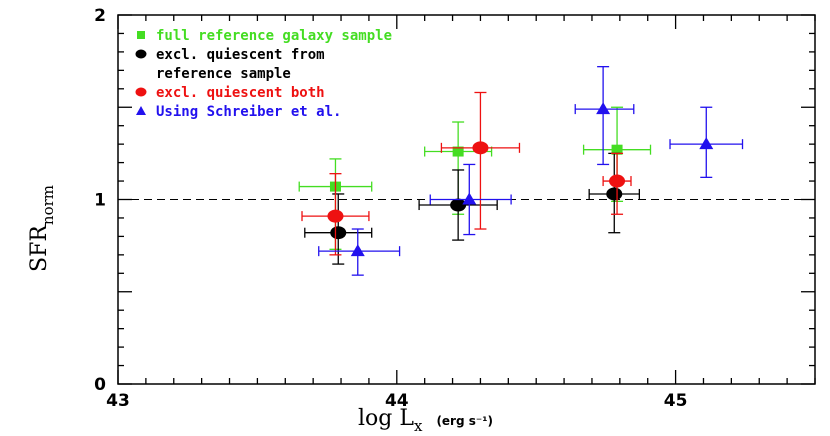 This screenshot has width=830, height=436. I want to click on y-tick-label: 1, so click(100, 201).